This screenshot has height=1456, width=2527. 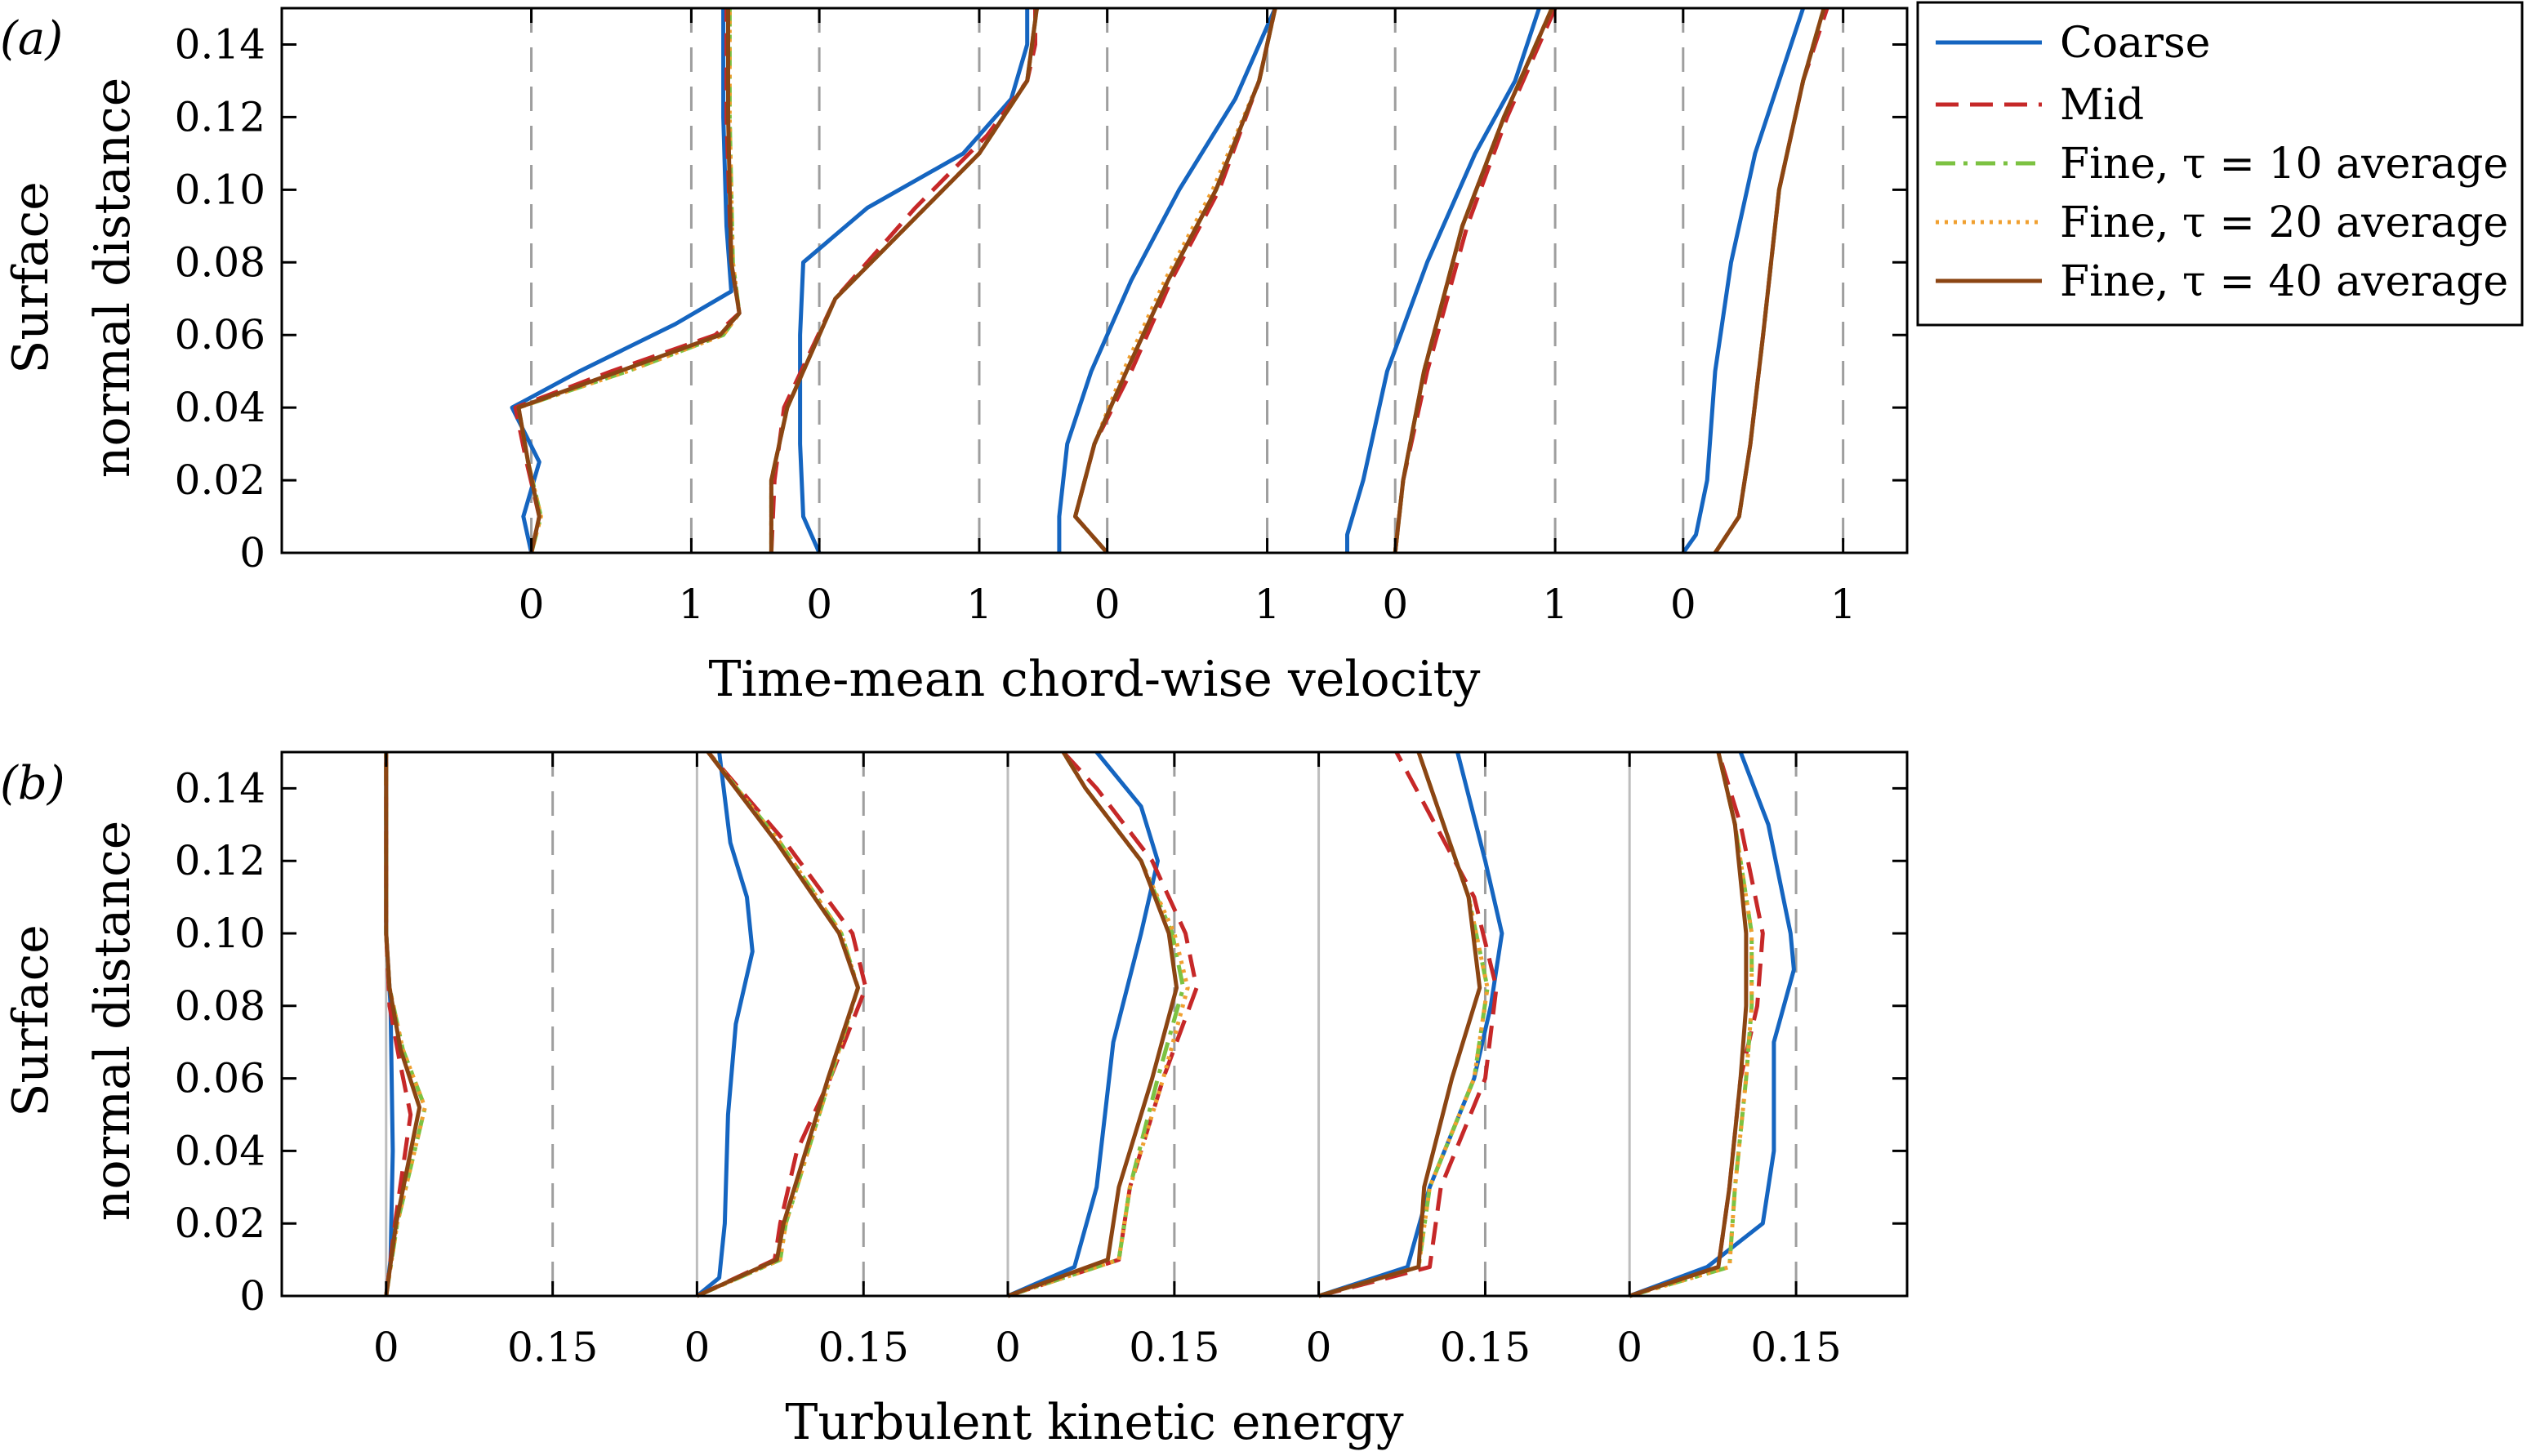 What do you see at coordinates (31, 39) in the screenshot?
I see `panel-a-label: (a)` at bounding box center [31, 39].